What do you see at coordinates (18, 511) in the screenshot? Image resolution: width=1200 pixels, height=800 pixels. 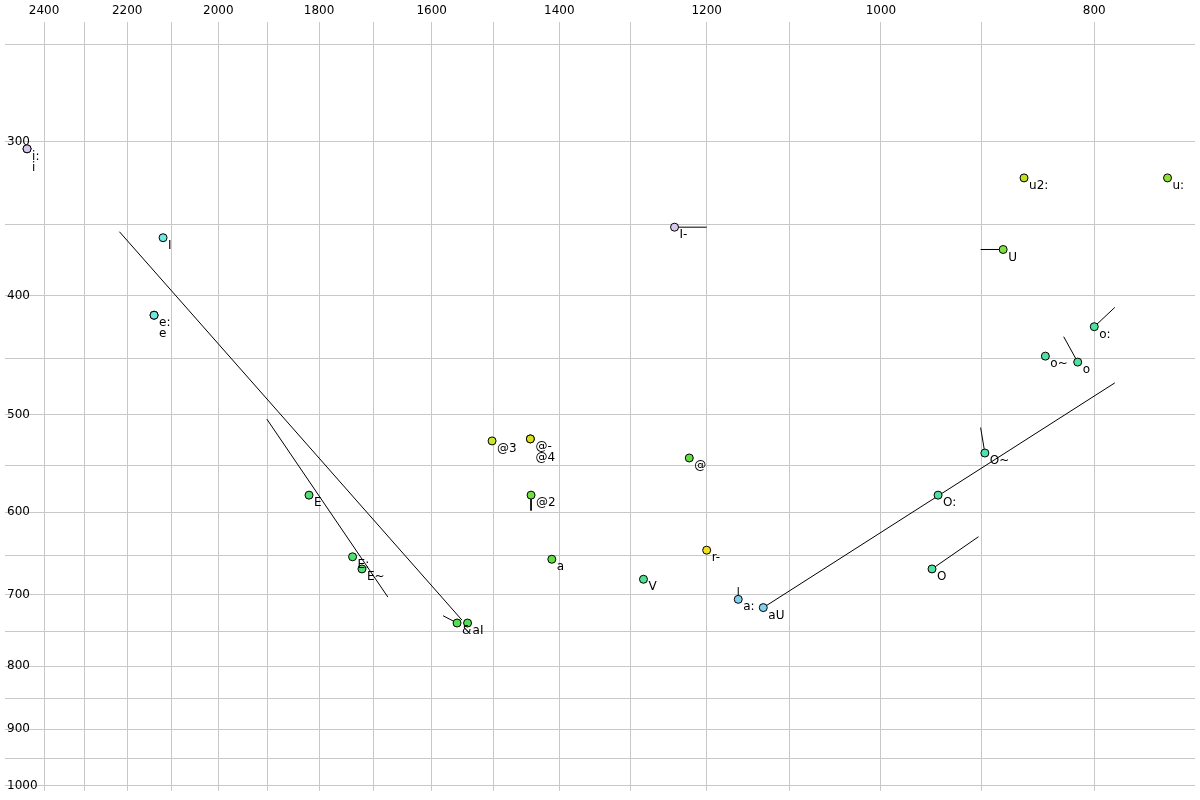 I see `y-tick-label: 600` at bounding box center [18, 511].